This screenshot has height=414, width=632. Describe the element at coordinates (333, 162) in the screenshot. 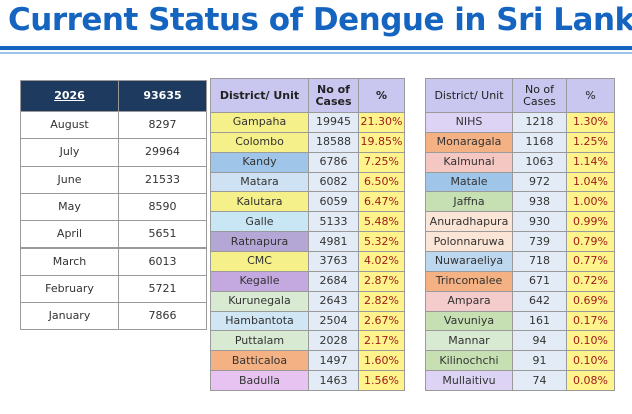

I see `district-cases-cell: 6786` at that location.